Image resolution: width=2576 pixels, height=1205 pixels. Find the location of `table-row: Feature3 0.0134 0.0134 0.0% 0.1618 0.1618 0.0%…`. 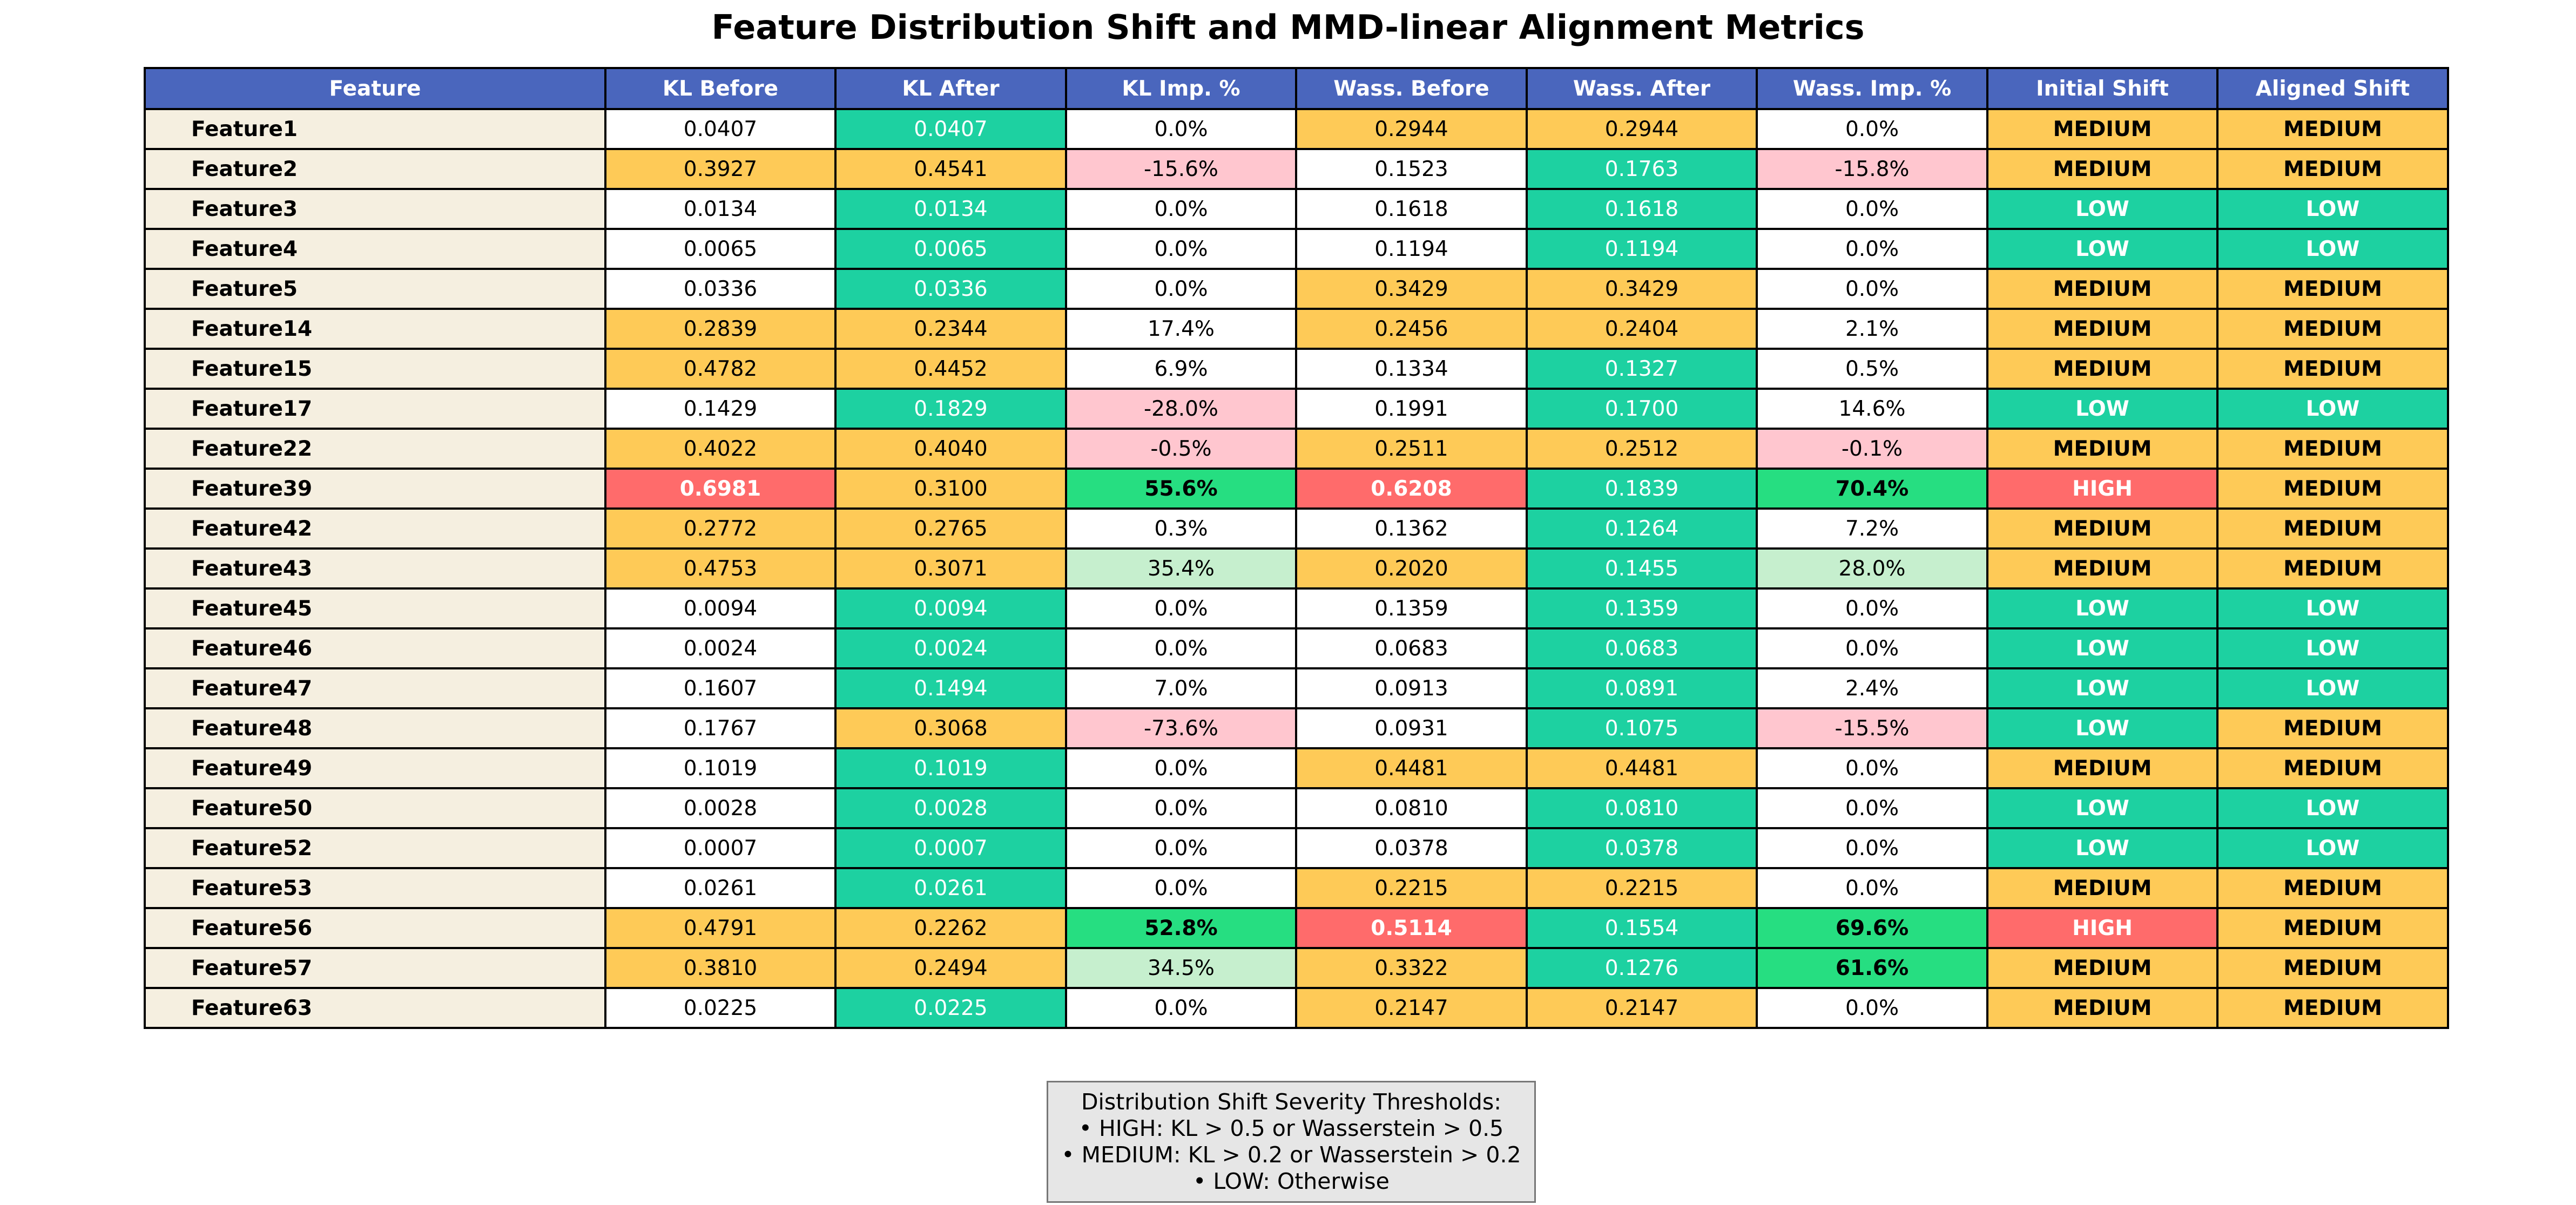

table-row: Feature3 0.0134 0.0134 0.0% 0.1618 0.1618 0.0%… is located at coordinates (1296, 209).